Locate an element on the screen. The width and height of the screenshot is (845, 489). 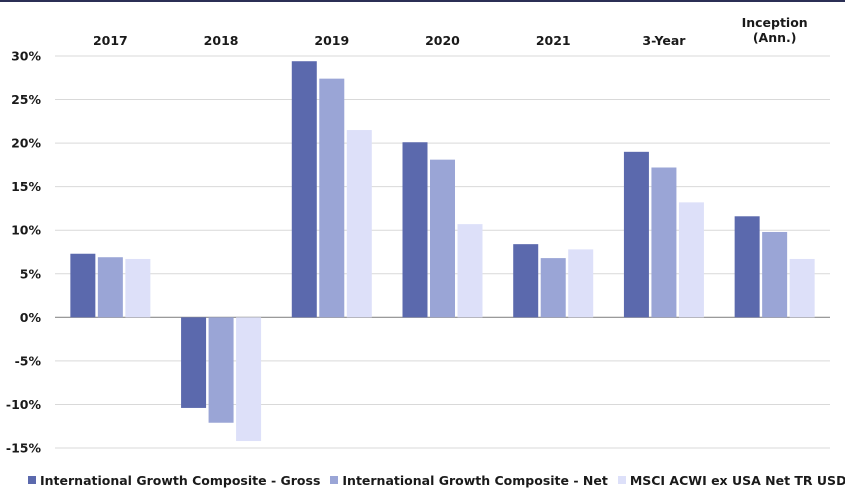
y-tick-label: 5% is located at coordinates (31, 273).